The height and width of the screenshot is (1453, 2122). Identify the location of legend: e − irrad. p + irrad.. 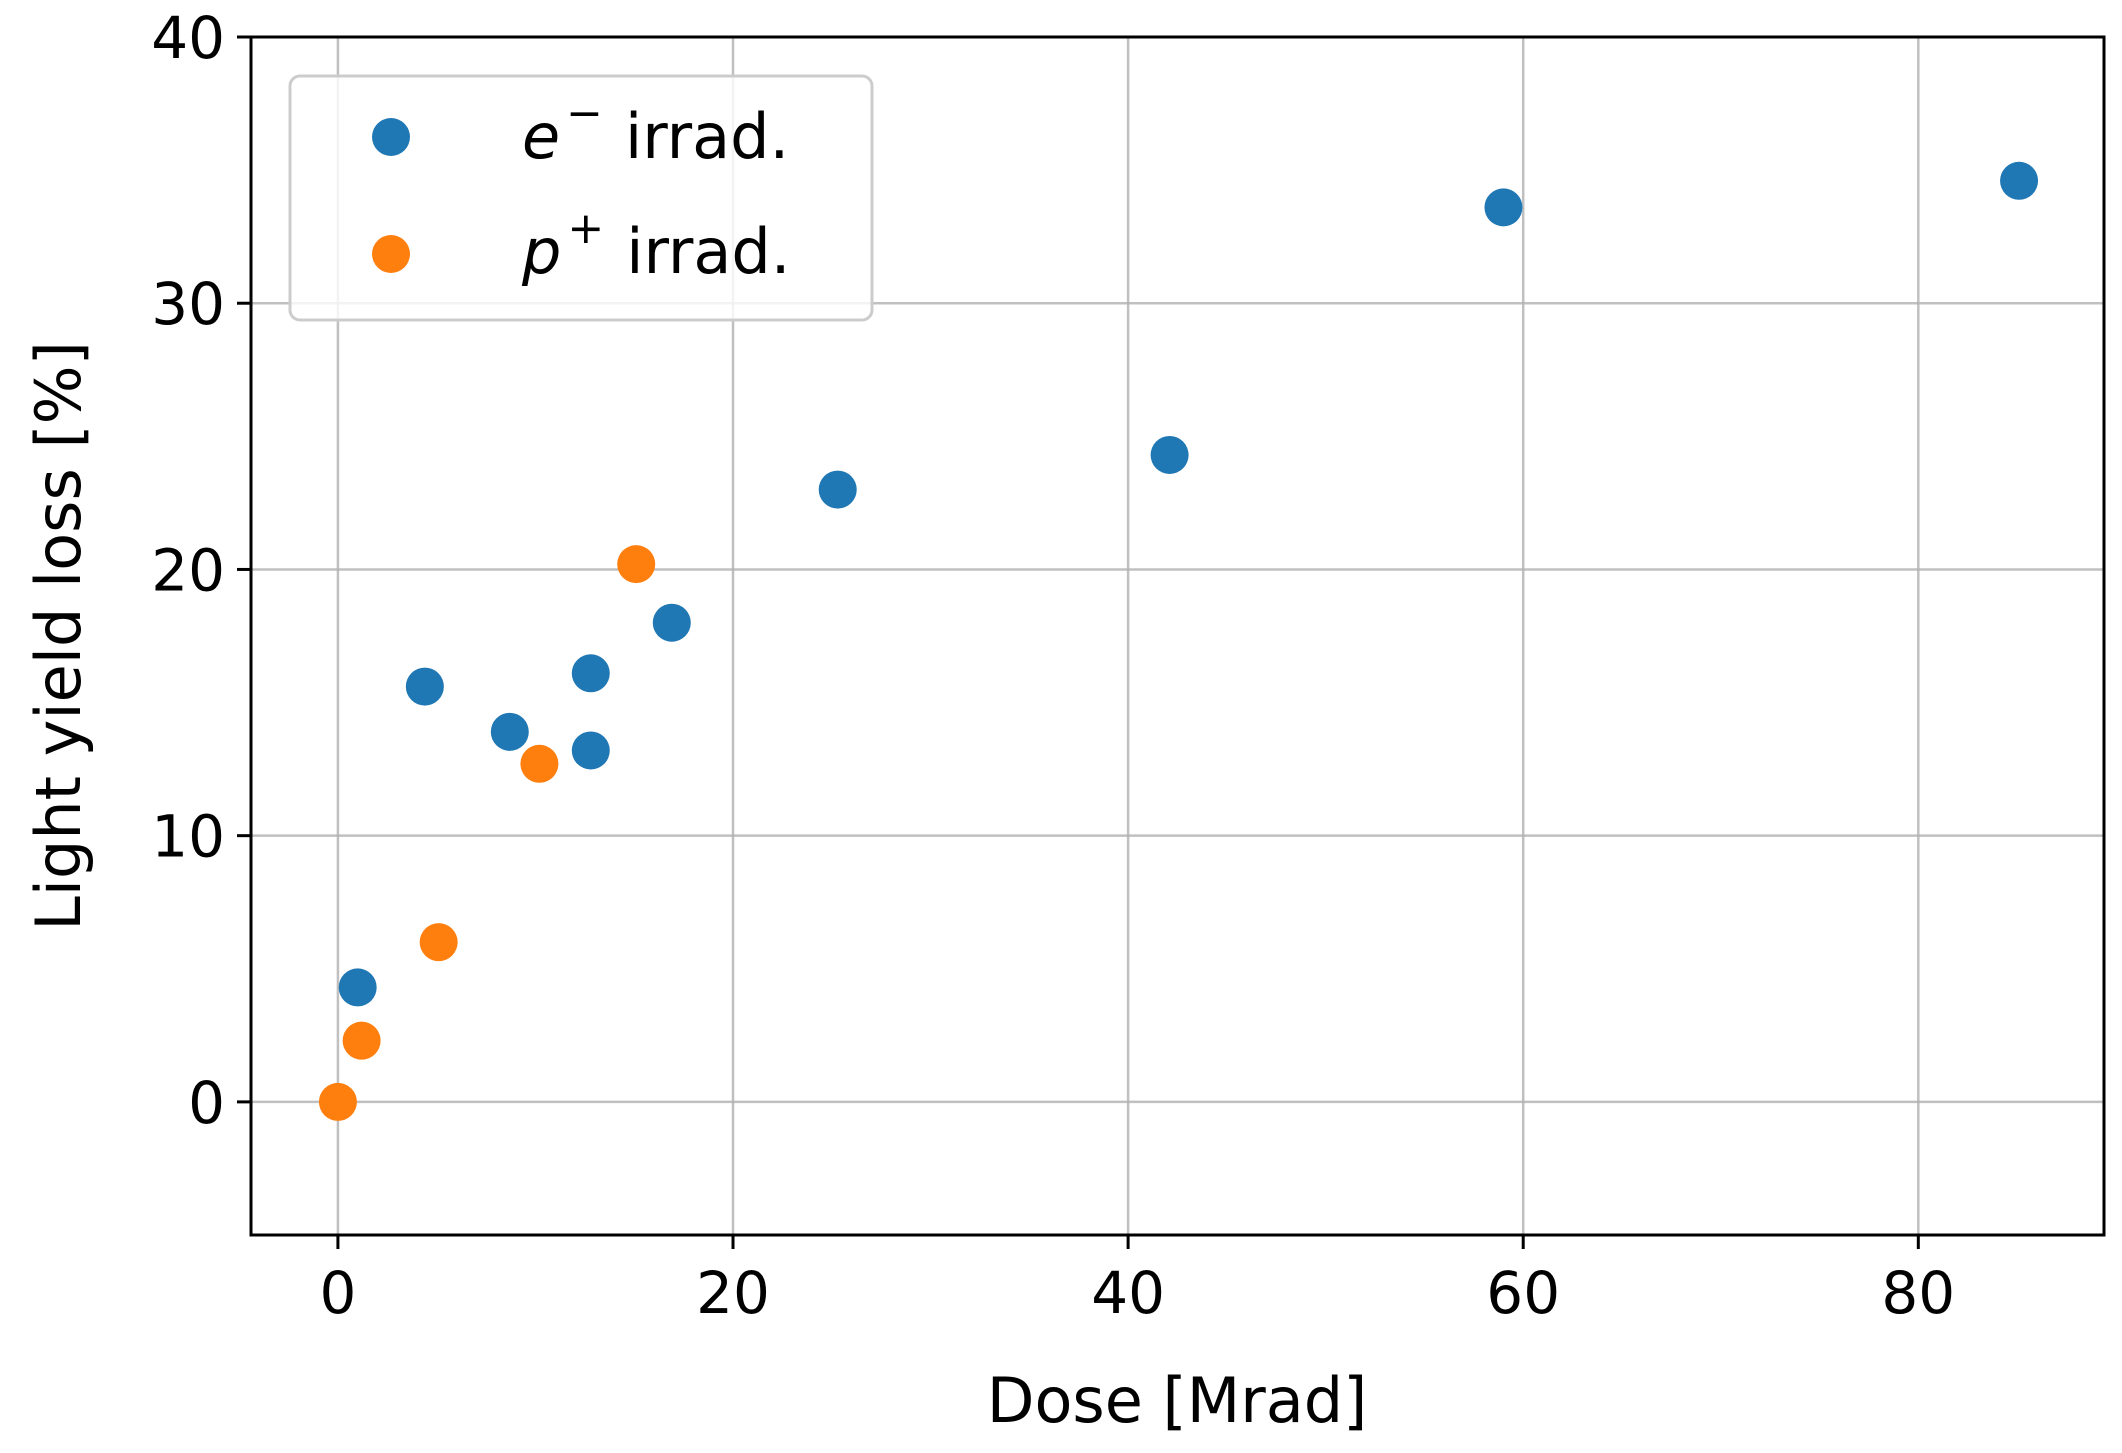
(581, 198).